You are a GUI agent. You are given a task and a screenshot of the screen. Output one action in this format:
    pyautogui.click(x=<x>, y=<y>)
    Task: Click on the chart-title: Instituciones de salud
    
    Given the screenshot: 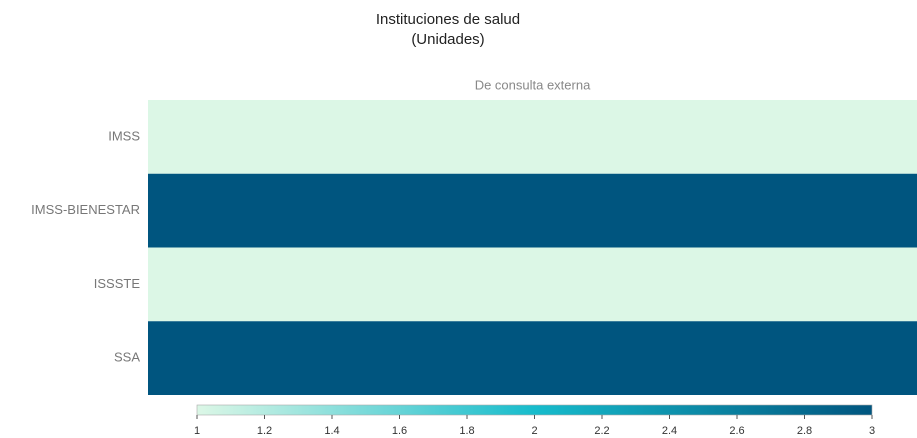 What is the action you would take?
    pyautogui.click(x=448, y=19)
    